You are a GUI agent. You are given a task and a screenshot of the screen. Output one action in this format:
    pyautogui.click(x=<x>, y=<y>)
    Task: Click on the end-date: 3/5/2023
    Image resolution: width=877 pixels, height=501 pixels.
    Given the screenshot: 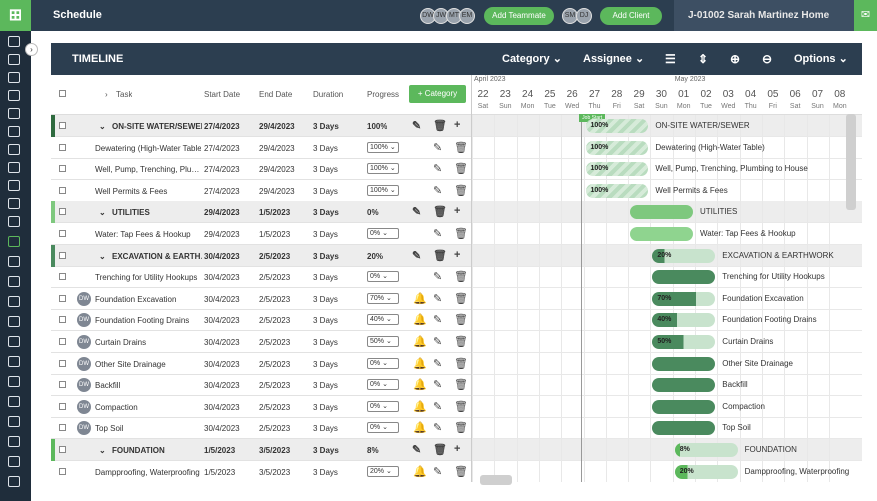 What is the action you would take?
    pyautogui.click(x=275, y=450)
    